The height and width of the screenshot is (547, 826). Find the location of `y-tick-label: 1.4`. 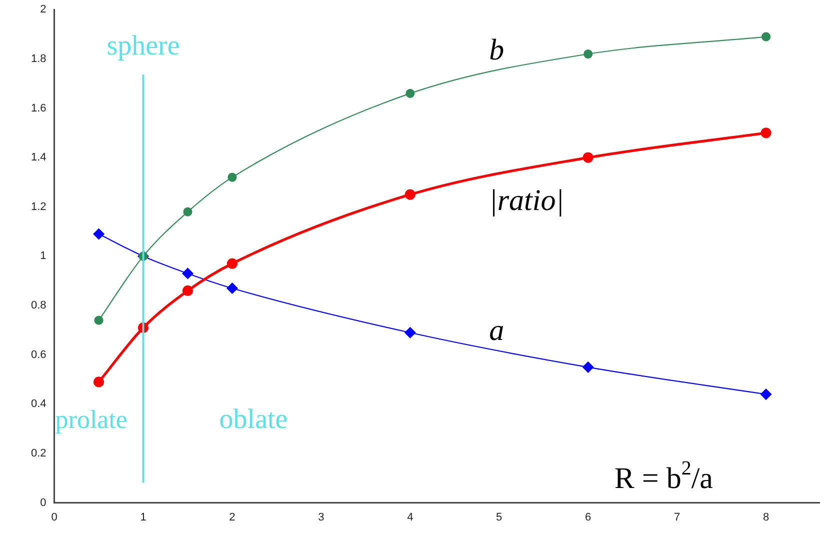

y-tick-label: 1.4 is located at coordinates (38, 158).